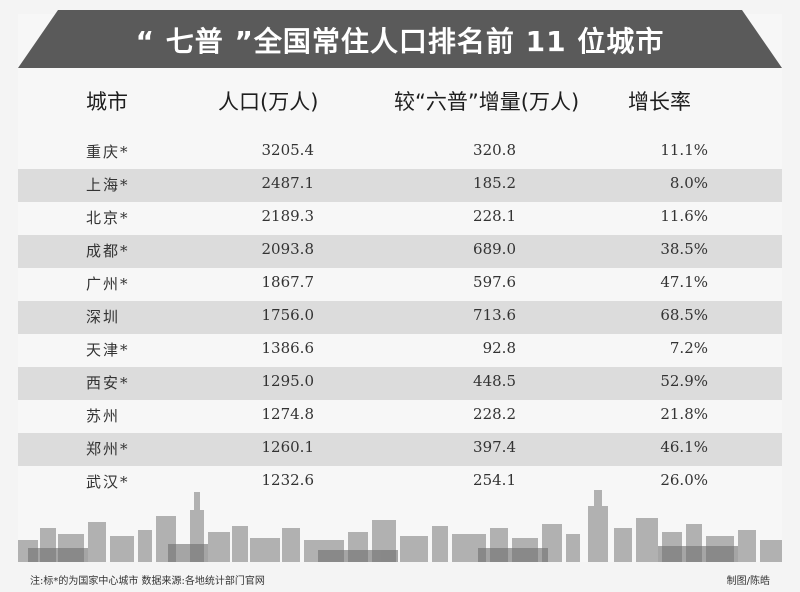  What do you see at coordinates (107, 102) in the screenshot?
I see `header-city: 城市` at bounding box center [107, 102].